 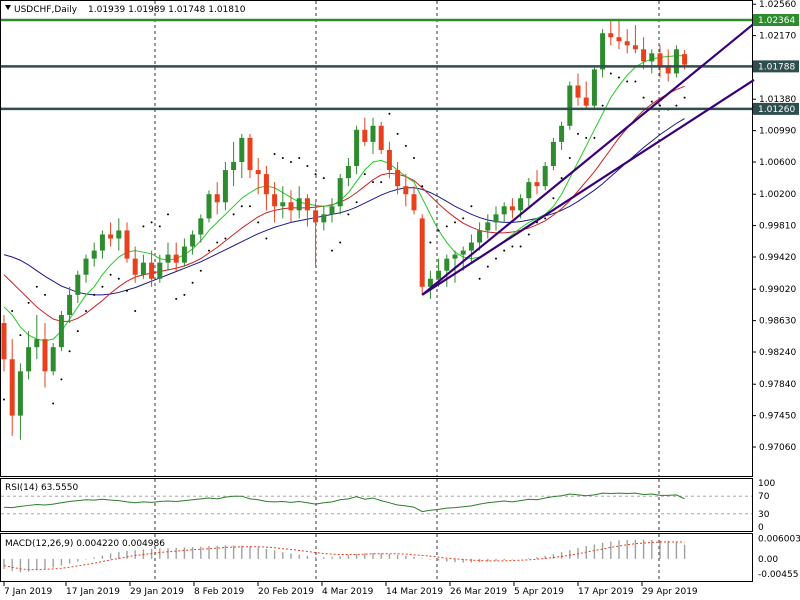 What do you see at coordinates (388, 506) in the screenshot?
I see `rsi-pane: RSI(14) 63.5550 100 70 30 0` at bounding box center [388, 506].